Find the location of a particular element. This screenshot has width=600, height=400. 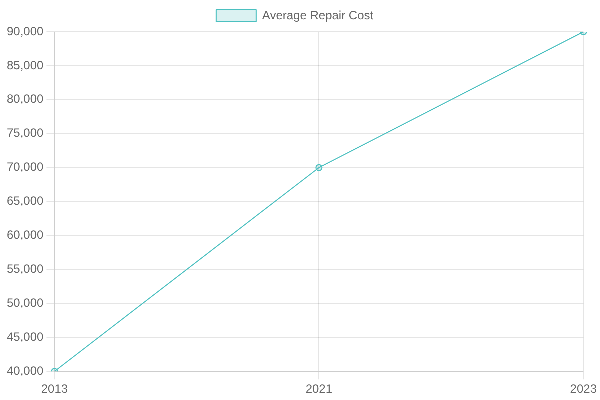

y-tick-label: 45,000 is located at coordinates (25, 337).